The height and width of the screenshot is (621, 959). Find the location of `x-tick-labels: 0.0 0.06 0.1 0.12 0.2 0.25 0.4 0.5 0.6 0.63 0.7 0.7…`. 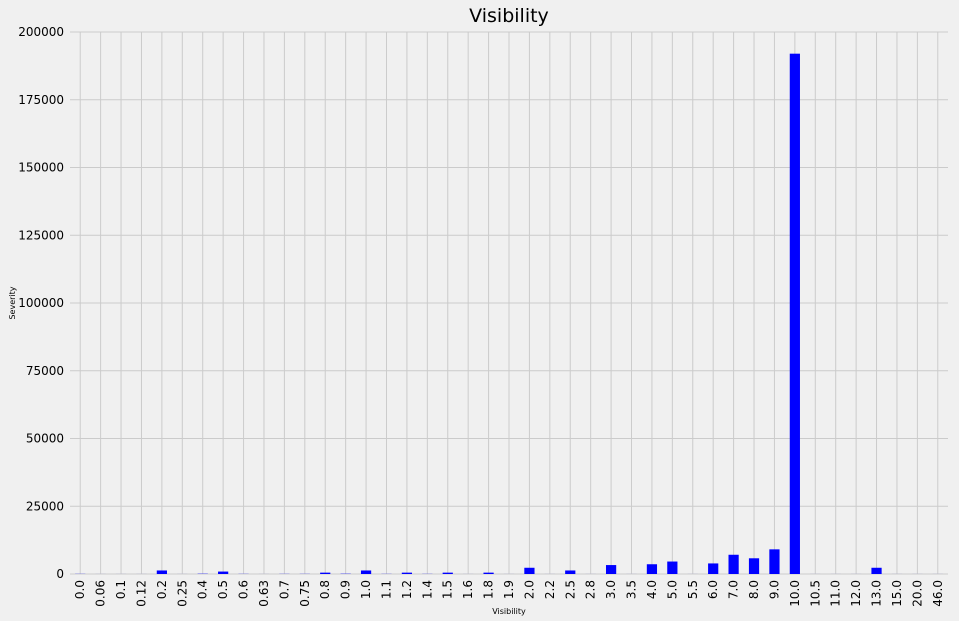

x-tick-labels: 0.0 0.06 0.1 0.12 0.2 0.25 0.4 0.5 0.6 0.63 0.7 0.7… is located at coordinates (509, 593).